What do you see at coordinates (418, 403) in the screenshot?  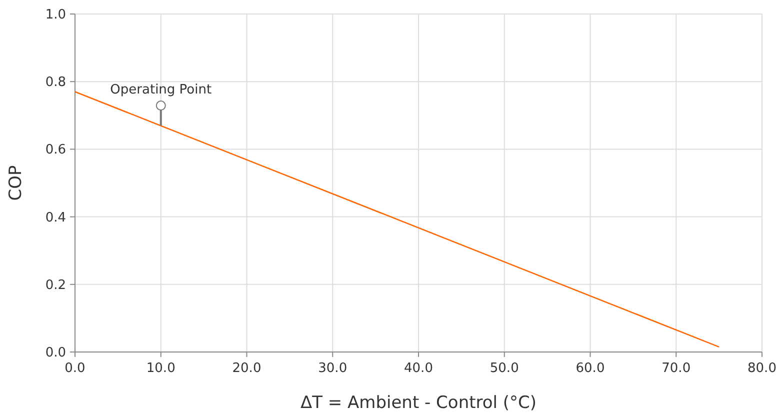 I see `x-axis-title: ΔT = Ambient - Control (°C)` at bounding box center [418, 403].